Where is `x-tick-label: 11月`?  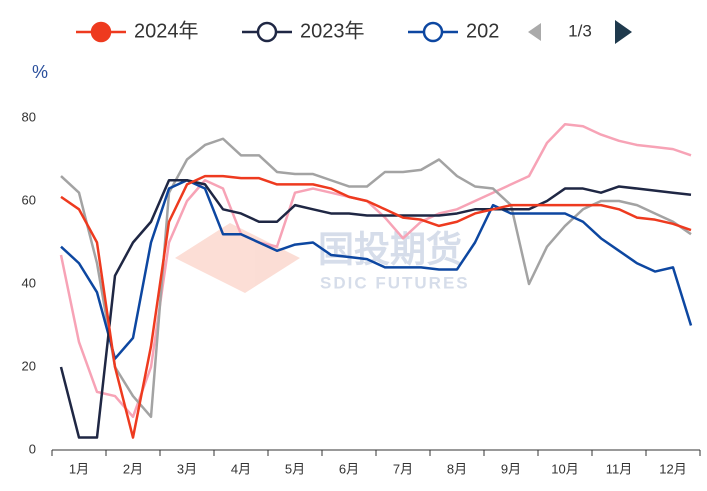 x-tick-label: 11月 is located at coordinates (619, 468).